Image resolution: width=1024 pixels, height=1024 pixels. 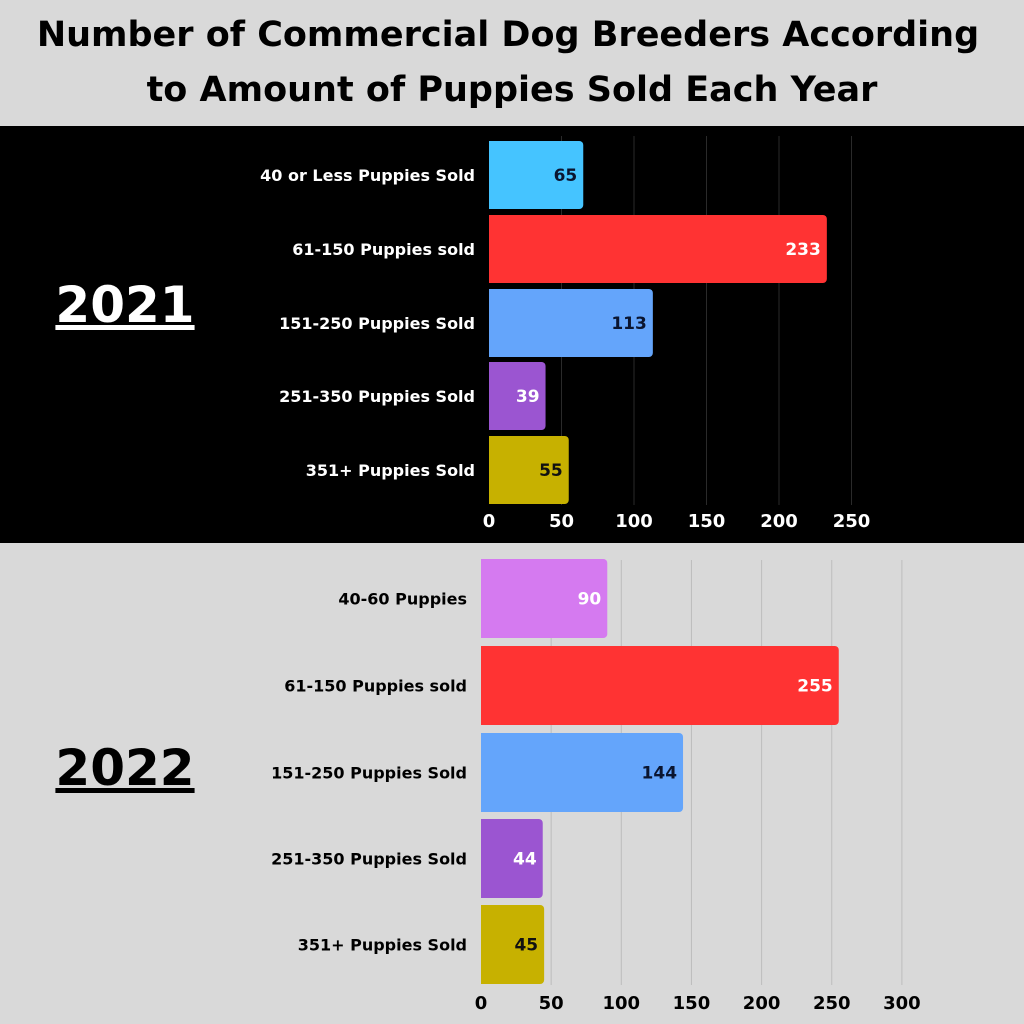 What do you see at coordinates (629, 324) in the screenshot?
I see `data-label: 113` at bounding box center [629, 324].